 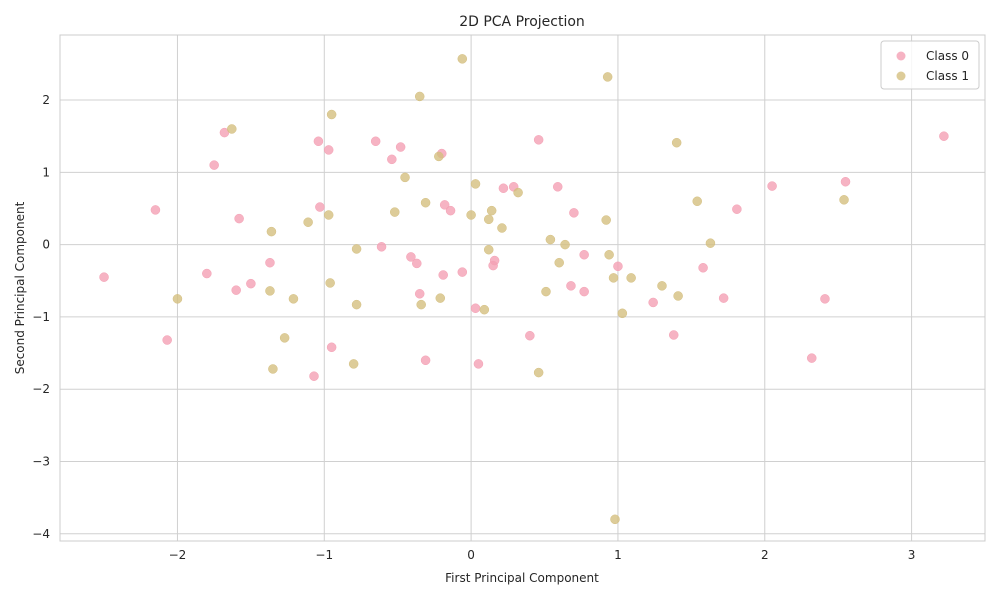 I want to click on y-tick-labels: −4 −3 −2 −1 0 1 2, so click(x=41, y=317).